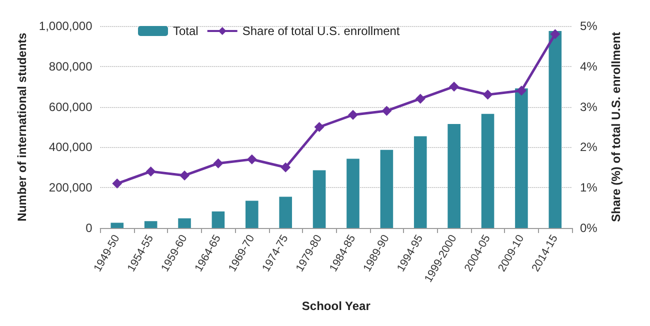 The width and height of the screenshot is (650, 326). I want to click on y-tick-label: 600,000, so click(70, 107).